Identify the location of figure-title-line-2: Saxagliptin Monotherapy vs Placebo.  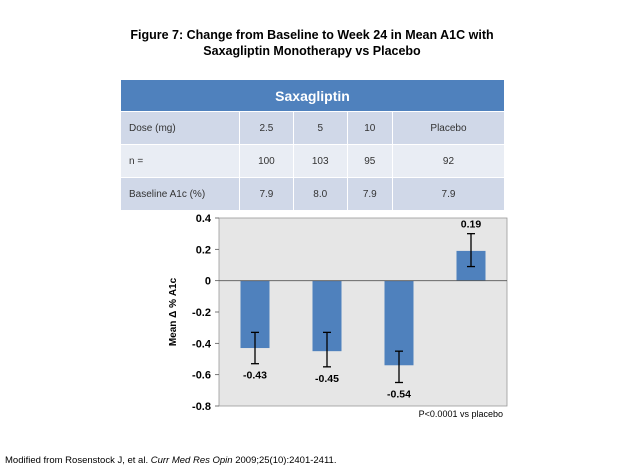
(312, 51).